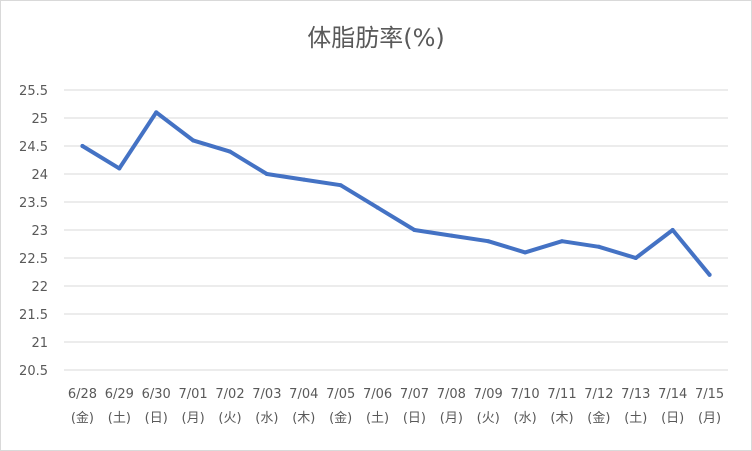 This screenshot has height=451, width=752. Describe the element at coordinates (229, 406) in the screenshot. I see `x-tick-label: 7/02 (火)` at that location.